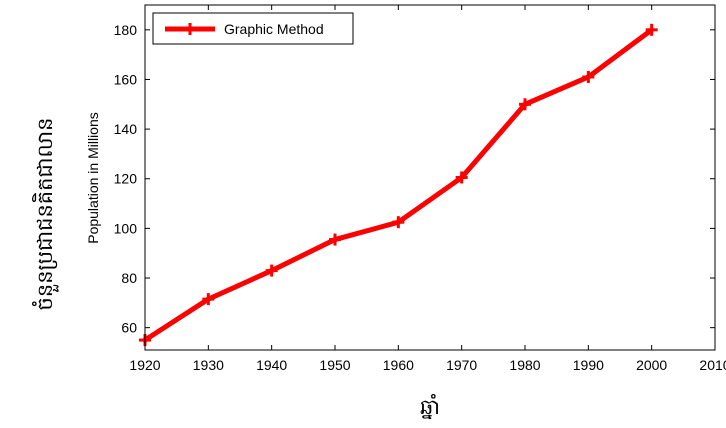 This screenshot has width=726, height=428. I want to click on outer-bottom-label: ឆ្នាំ, so click(430, 407).